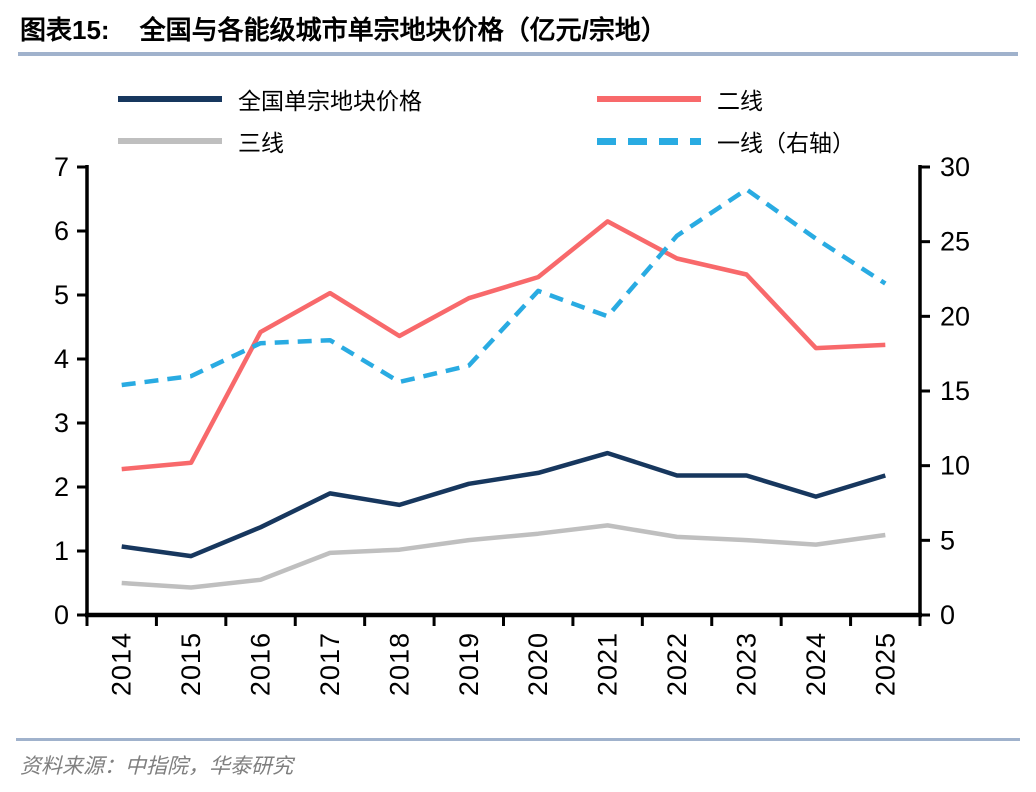 The height and width of the screenshot is (792, 1036). Describe the element at coordinates (816, 664) in the screenshot. I see `x-axis-category-label: 2024` at that location.